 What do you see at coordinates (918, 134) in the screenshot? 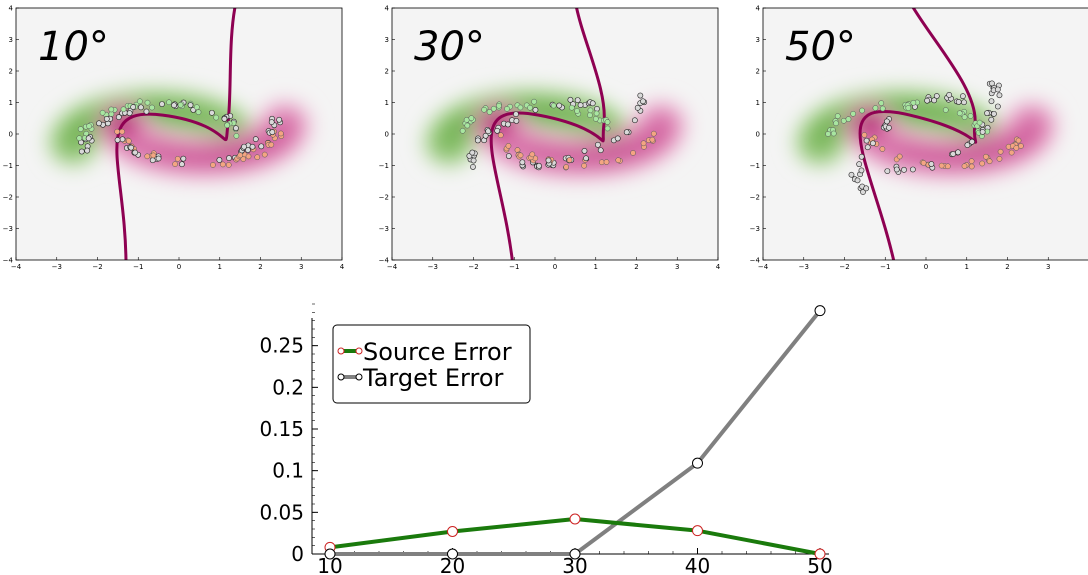
I see `decision-boundary` at bounding box center [918, 134].